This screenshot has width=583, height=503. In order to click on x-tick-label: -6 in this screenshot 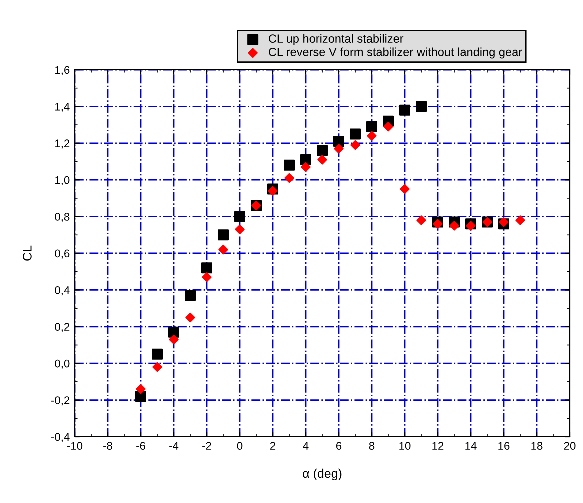, I will do `click(141, 446)`.